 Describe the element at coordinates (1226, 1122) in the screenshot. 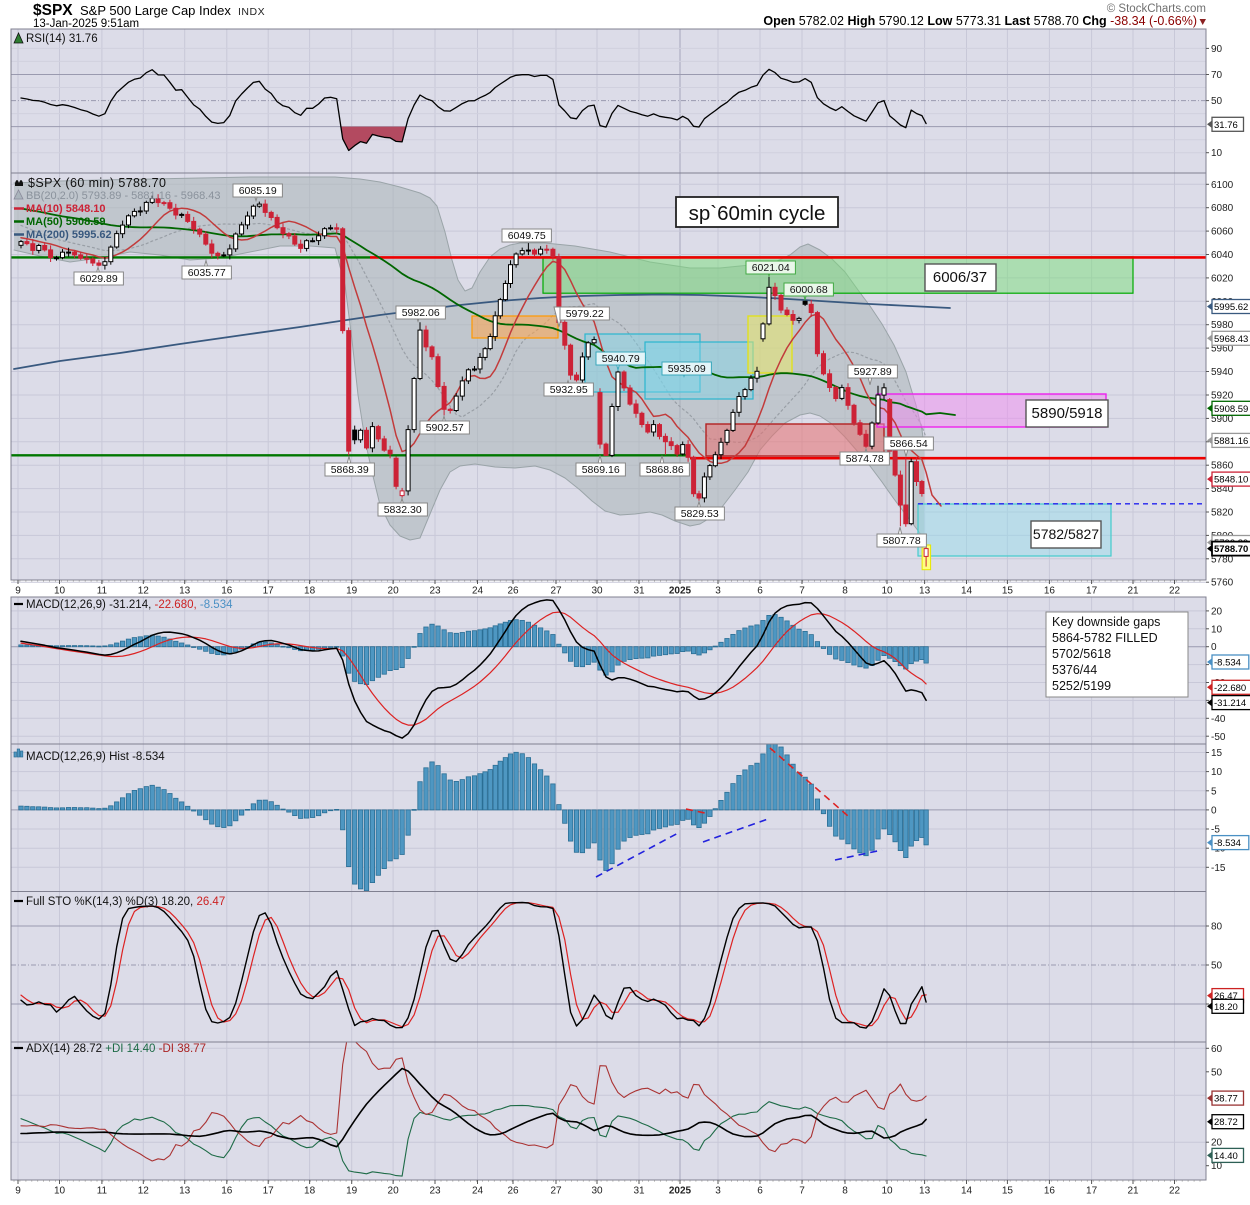

I see `svg-text: 28.72` at that location.